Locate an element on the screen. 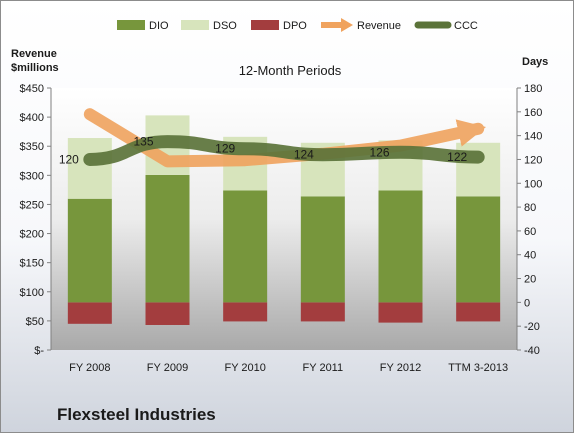 The height and width of the screenshot is (433, 574). legend-arrow-head is located at coordinates (347, 25).